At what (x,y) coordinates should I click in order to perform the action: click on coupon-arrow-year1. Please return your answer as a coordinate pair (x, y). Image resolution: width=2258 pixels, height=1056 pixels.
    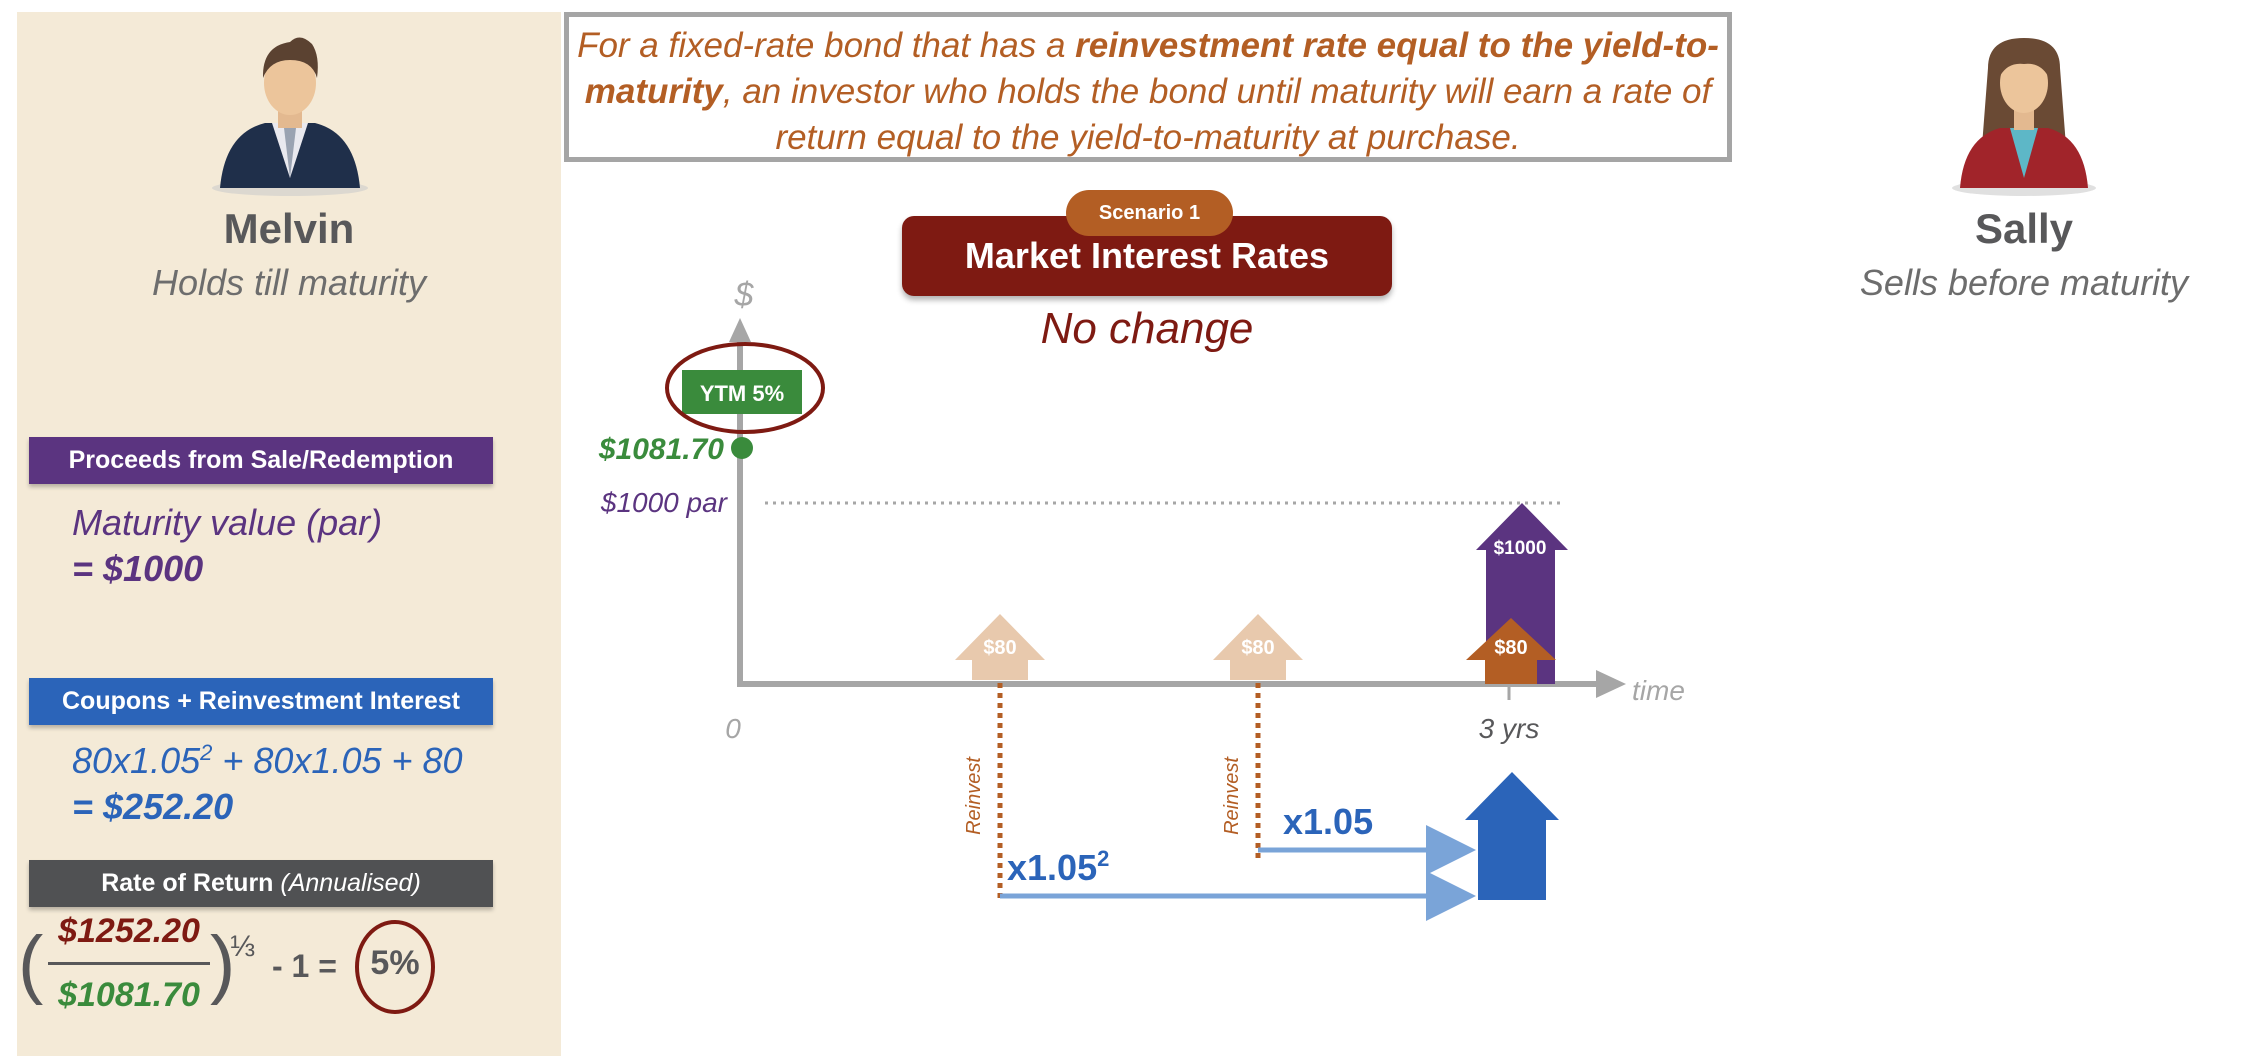
    Looking at the image, I should click on (1000, 647).